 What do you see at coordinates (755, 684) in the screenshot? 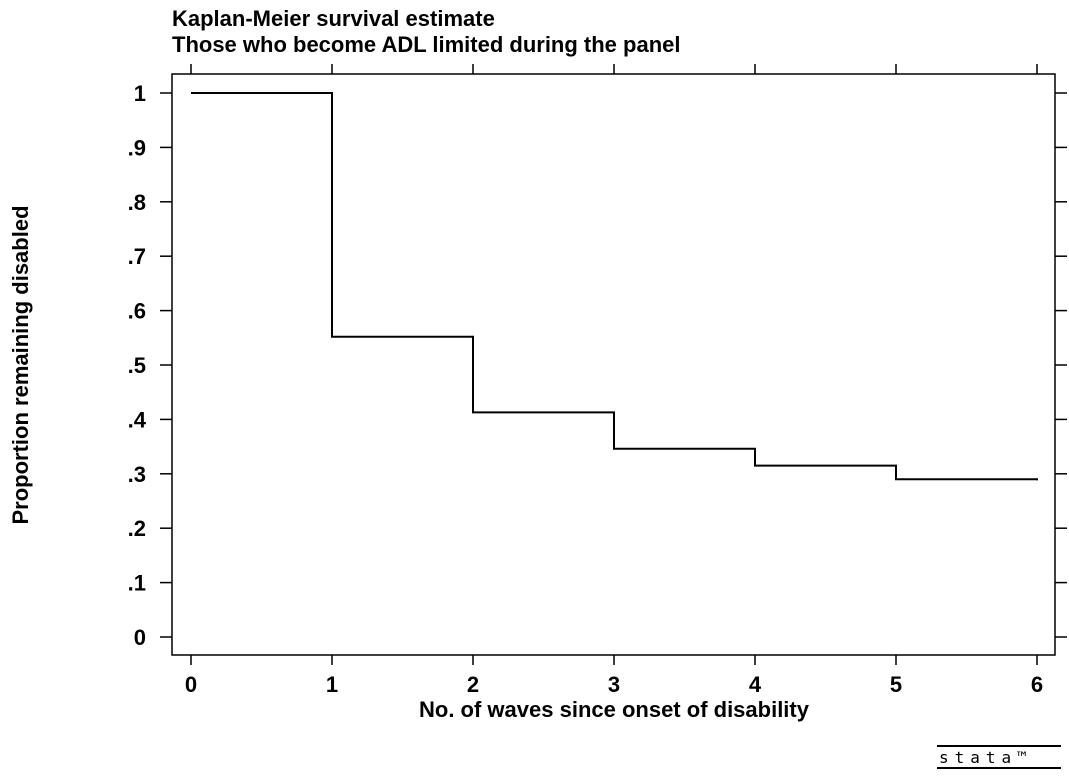
I see `x-tick-label: 4` at bounding box center [755, 684].